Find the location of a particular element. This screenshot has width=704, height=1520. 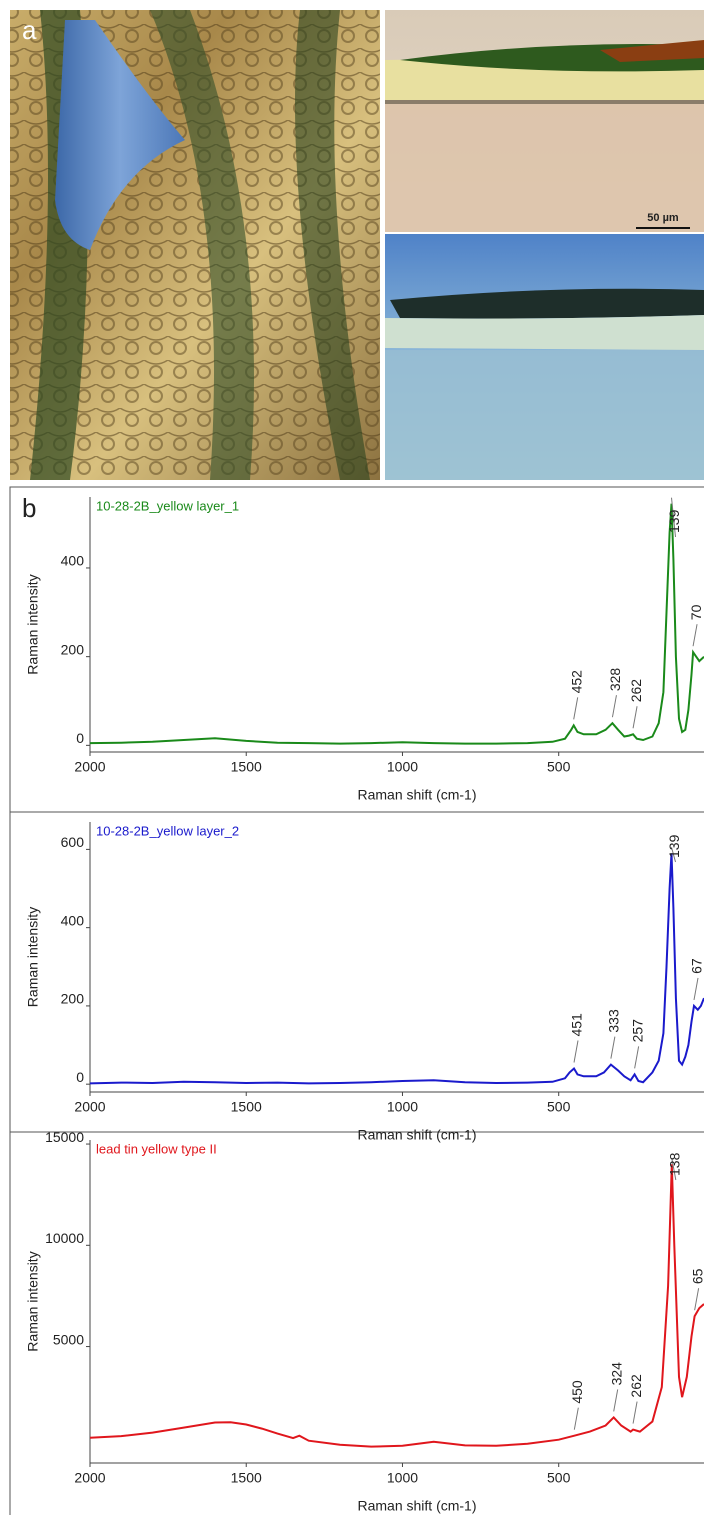

peak-label: 138 is located at coordinates (675, 1164).